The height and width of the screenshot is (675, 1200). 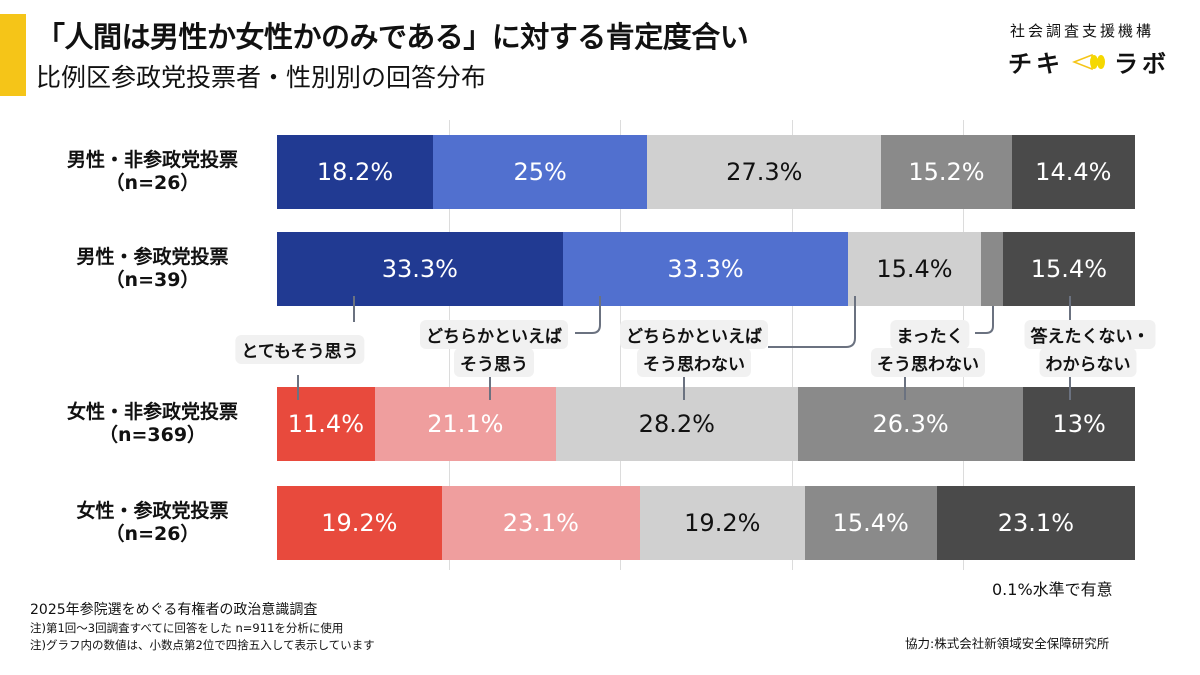 What do you see at coordinates (152, 511) in the screenshot?
I see `row-label-line: 女性・参政党投票` at bounding box center [152, 511].